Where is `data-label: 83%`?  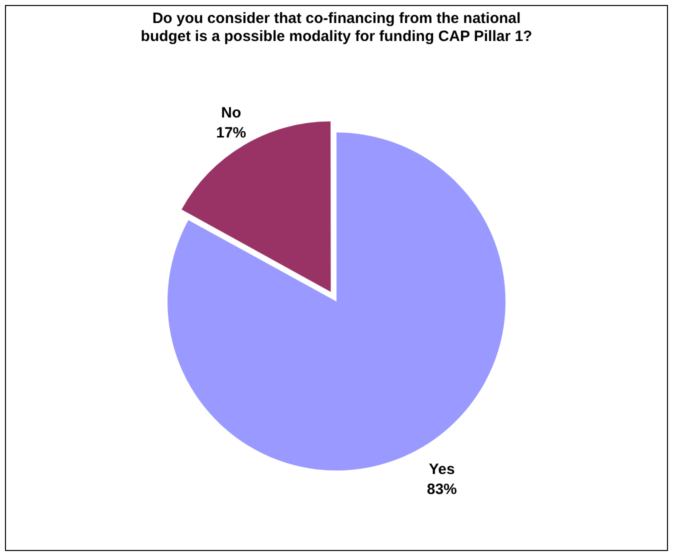
data-label: 83% is located at coordinates (441, 489).